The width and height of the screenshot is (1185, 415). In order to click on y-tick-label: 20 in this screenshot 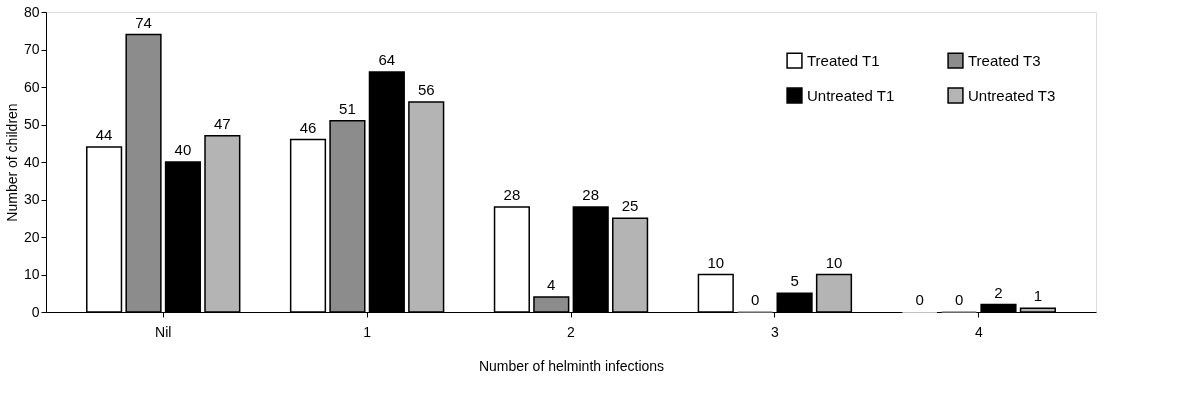, I will do `click(31, 236)`.